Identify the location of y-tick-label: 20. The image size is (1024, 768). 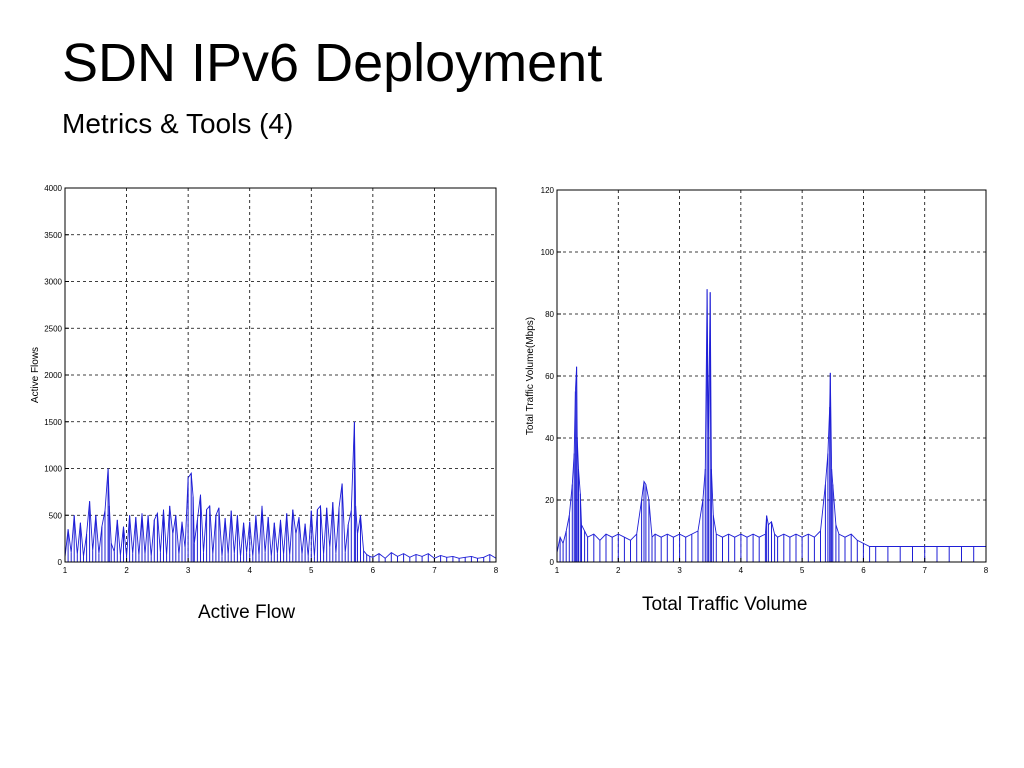
(549, 500).